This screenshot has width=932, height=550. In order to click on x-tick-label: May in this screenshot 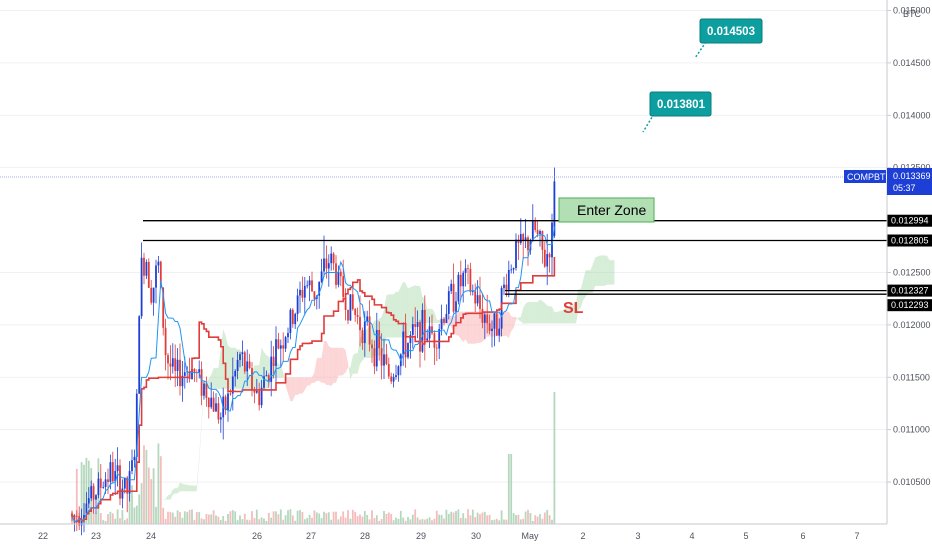, I will do `click(530, 536)`.